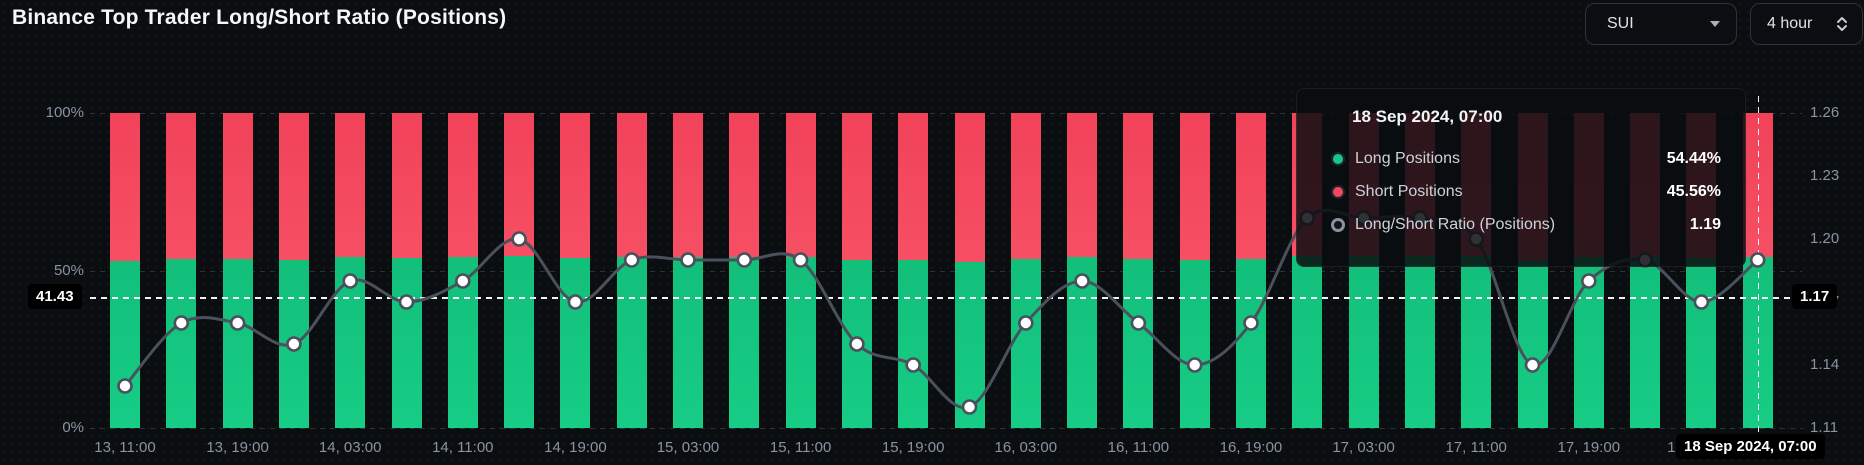  What do you see at coordinates (1026, 447) in the screenshot?
I see `x-axis-label: 16, 03:00` at bounding box center [1026, 447].